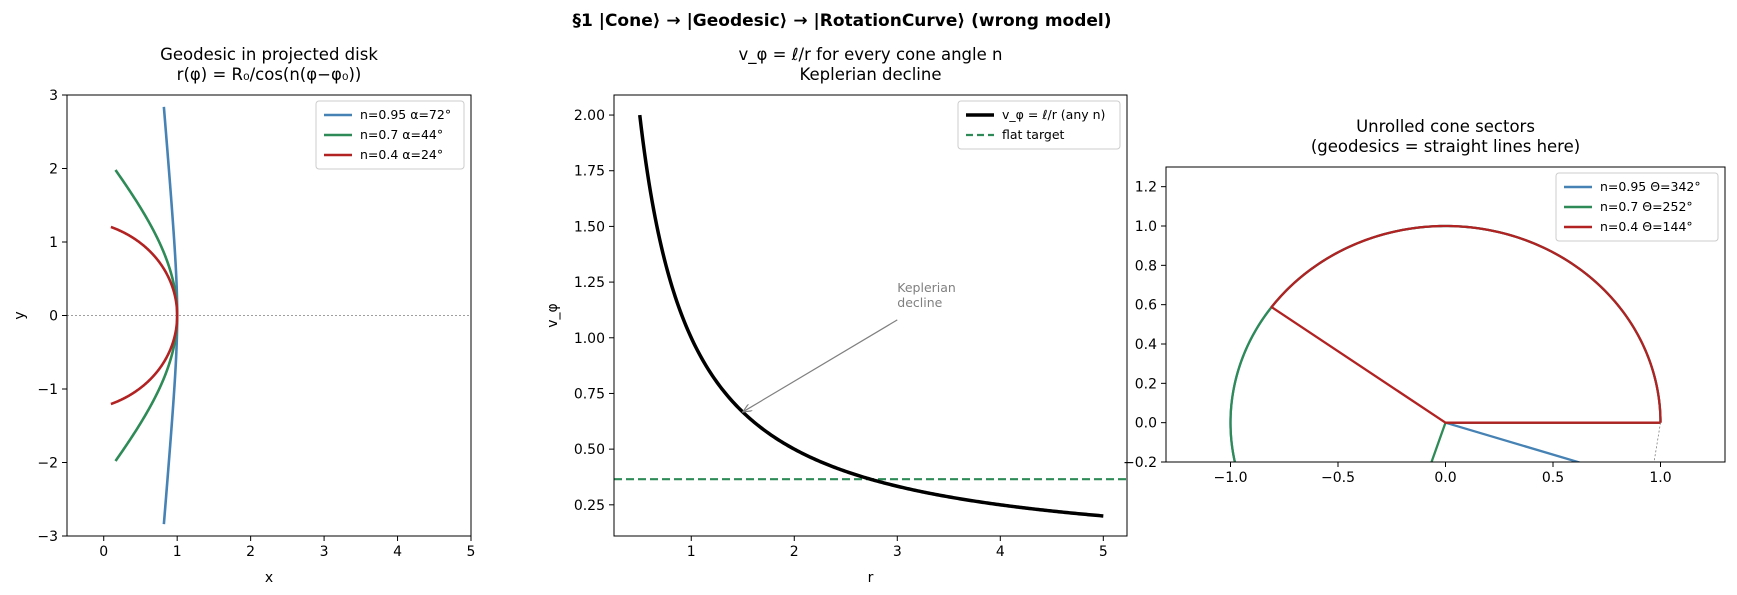 The image size is (1737, 595). What do you see at coordinates (1146, 188) in the screenshot?
I see `y-tick-label: 1.2` at bounding box center [1146, 188].